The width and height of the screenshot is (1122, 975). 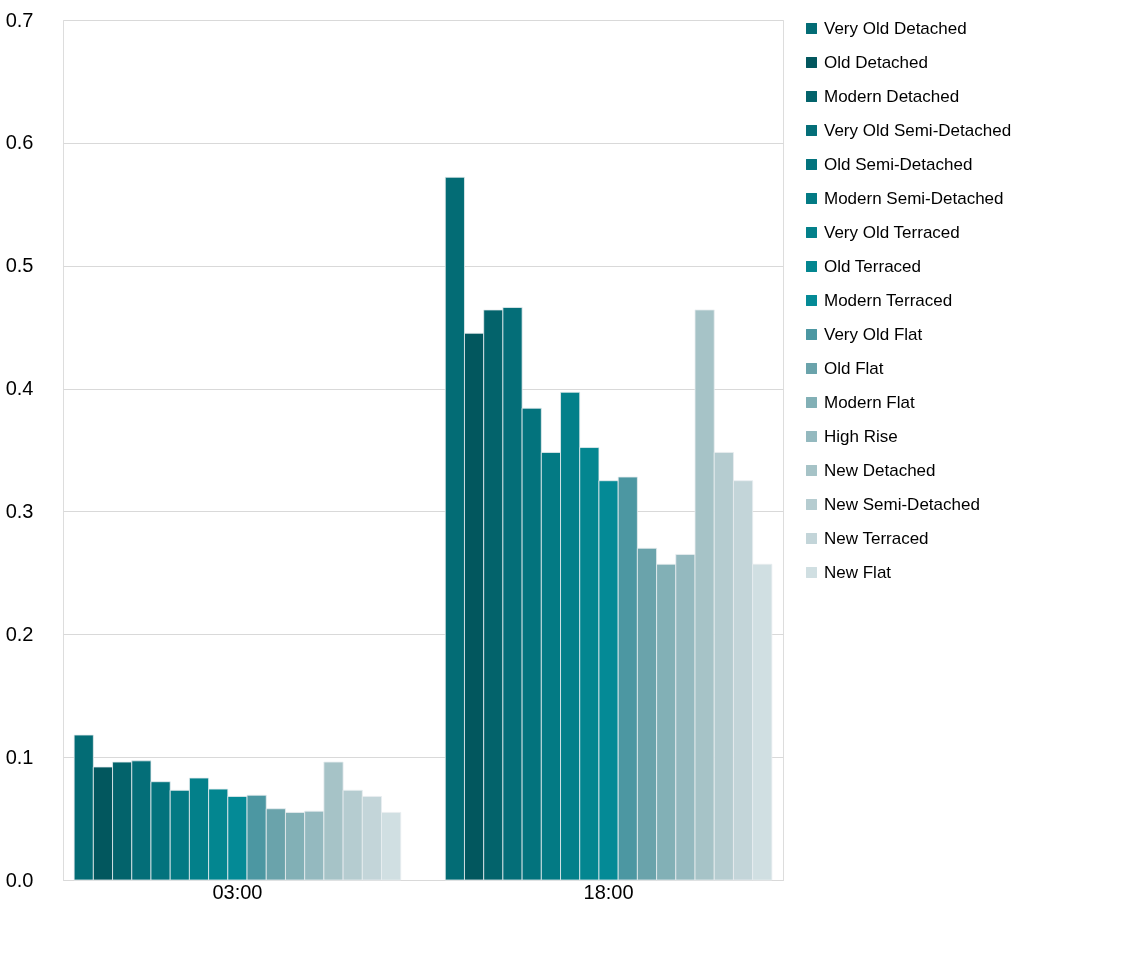 I want to click on legend-label: Old Flat, so click(x=854, y=368).